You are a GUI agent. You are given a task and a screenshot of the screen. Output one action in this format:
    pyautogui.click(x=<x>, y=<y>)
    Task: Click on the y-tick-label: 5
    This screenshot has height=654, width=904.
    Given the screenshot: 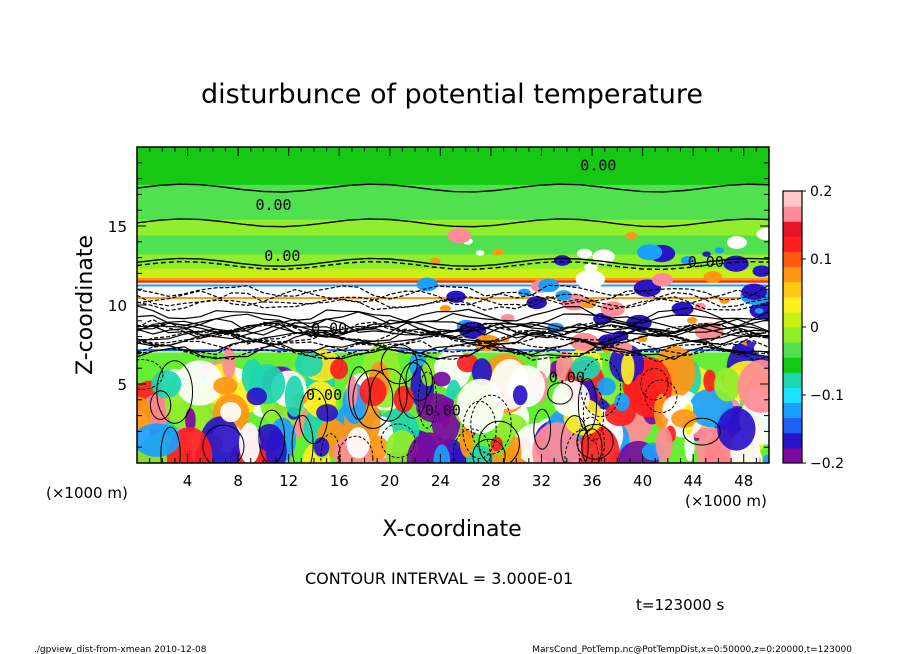 What is the action you would take?
    pyautogui.click(x=122, y=385)
    